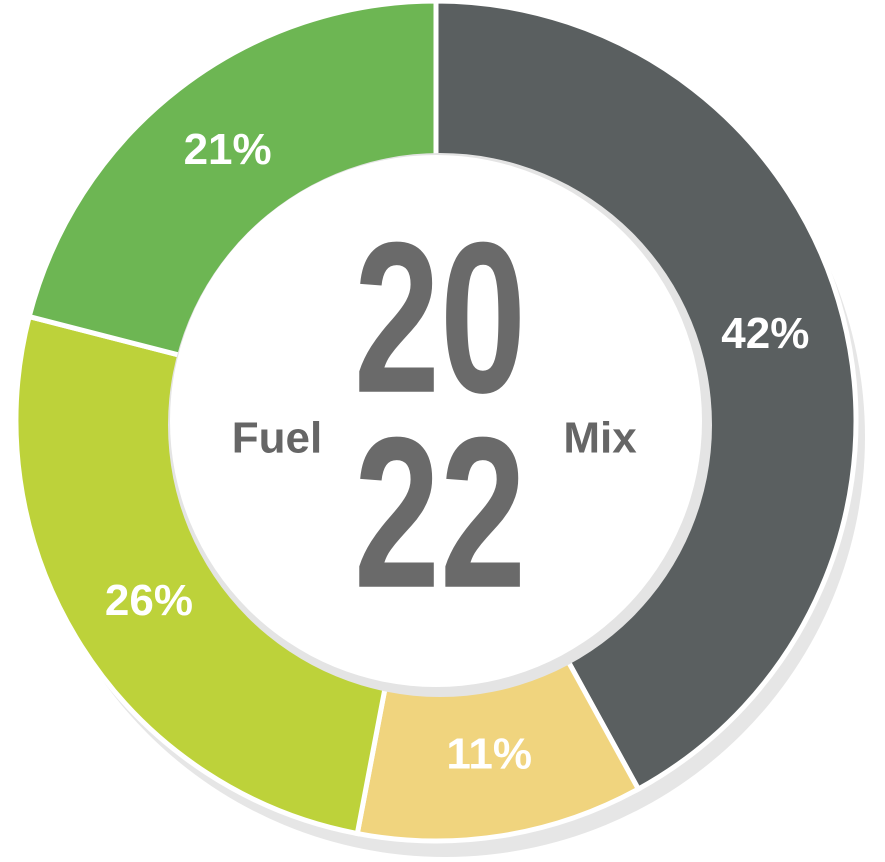 The width and height of the screenshot is (885, 862). I want to click on center-line: 20, so click(440, 317).